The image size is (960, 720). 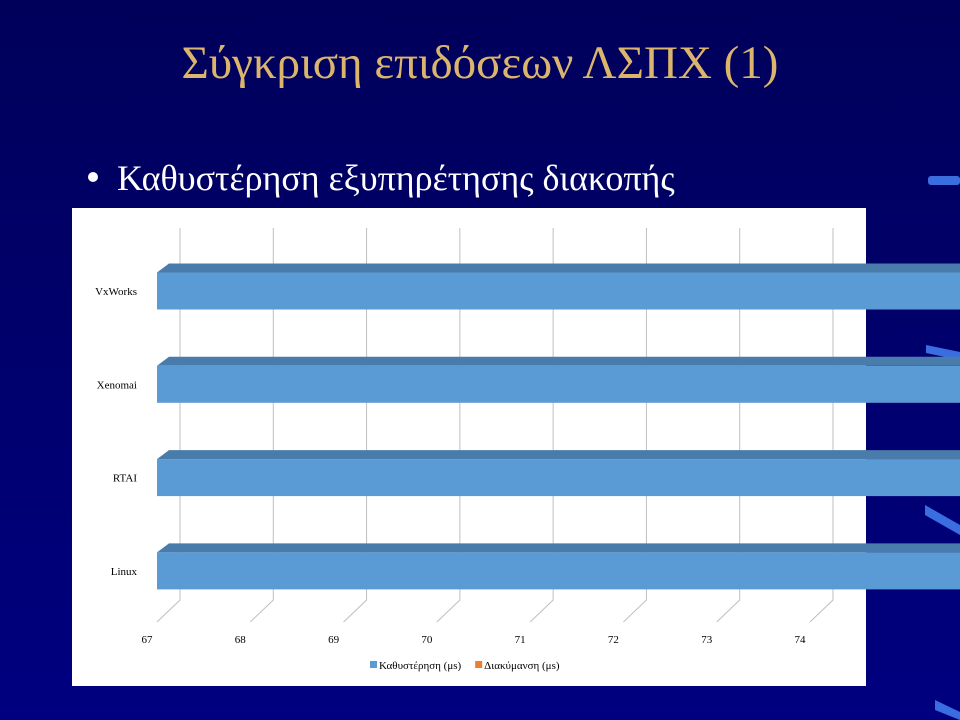 I want to click on y-tick-label: Xenomai, so click(x=117, y=385).